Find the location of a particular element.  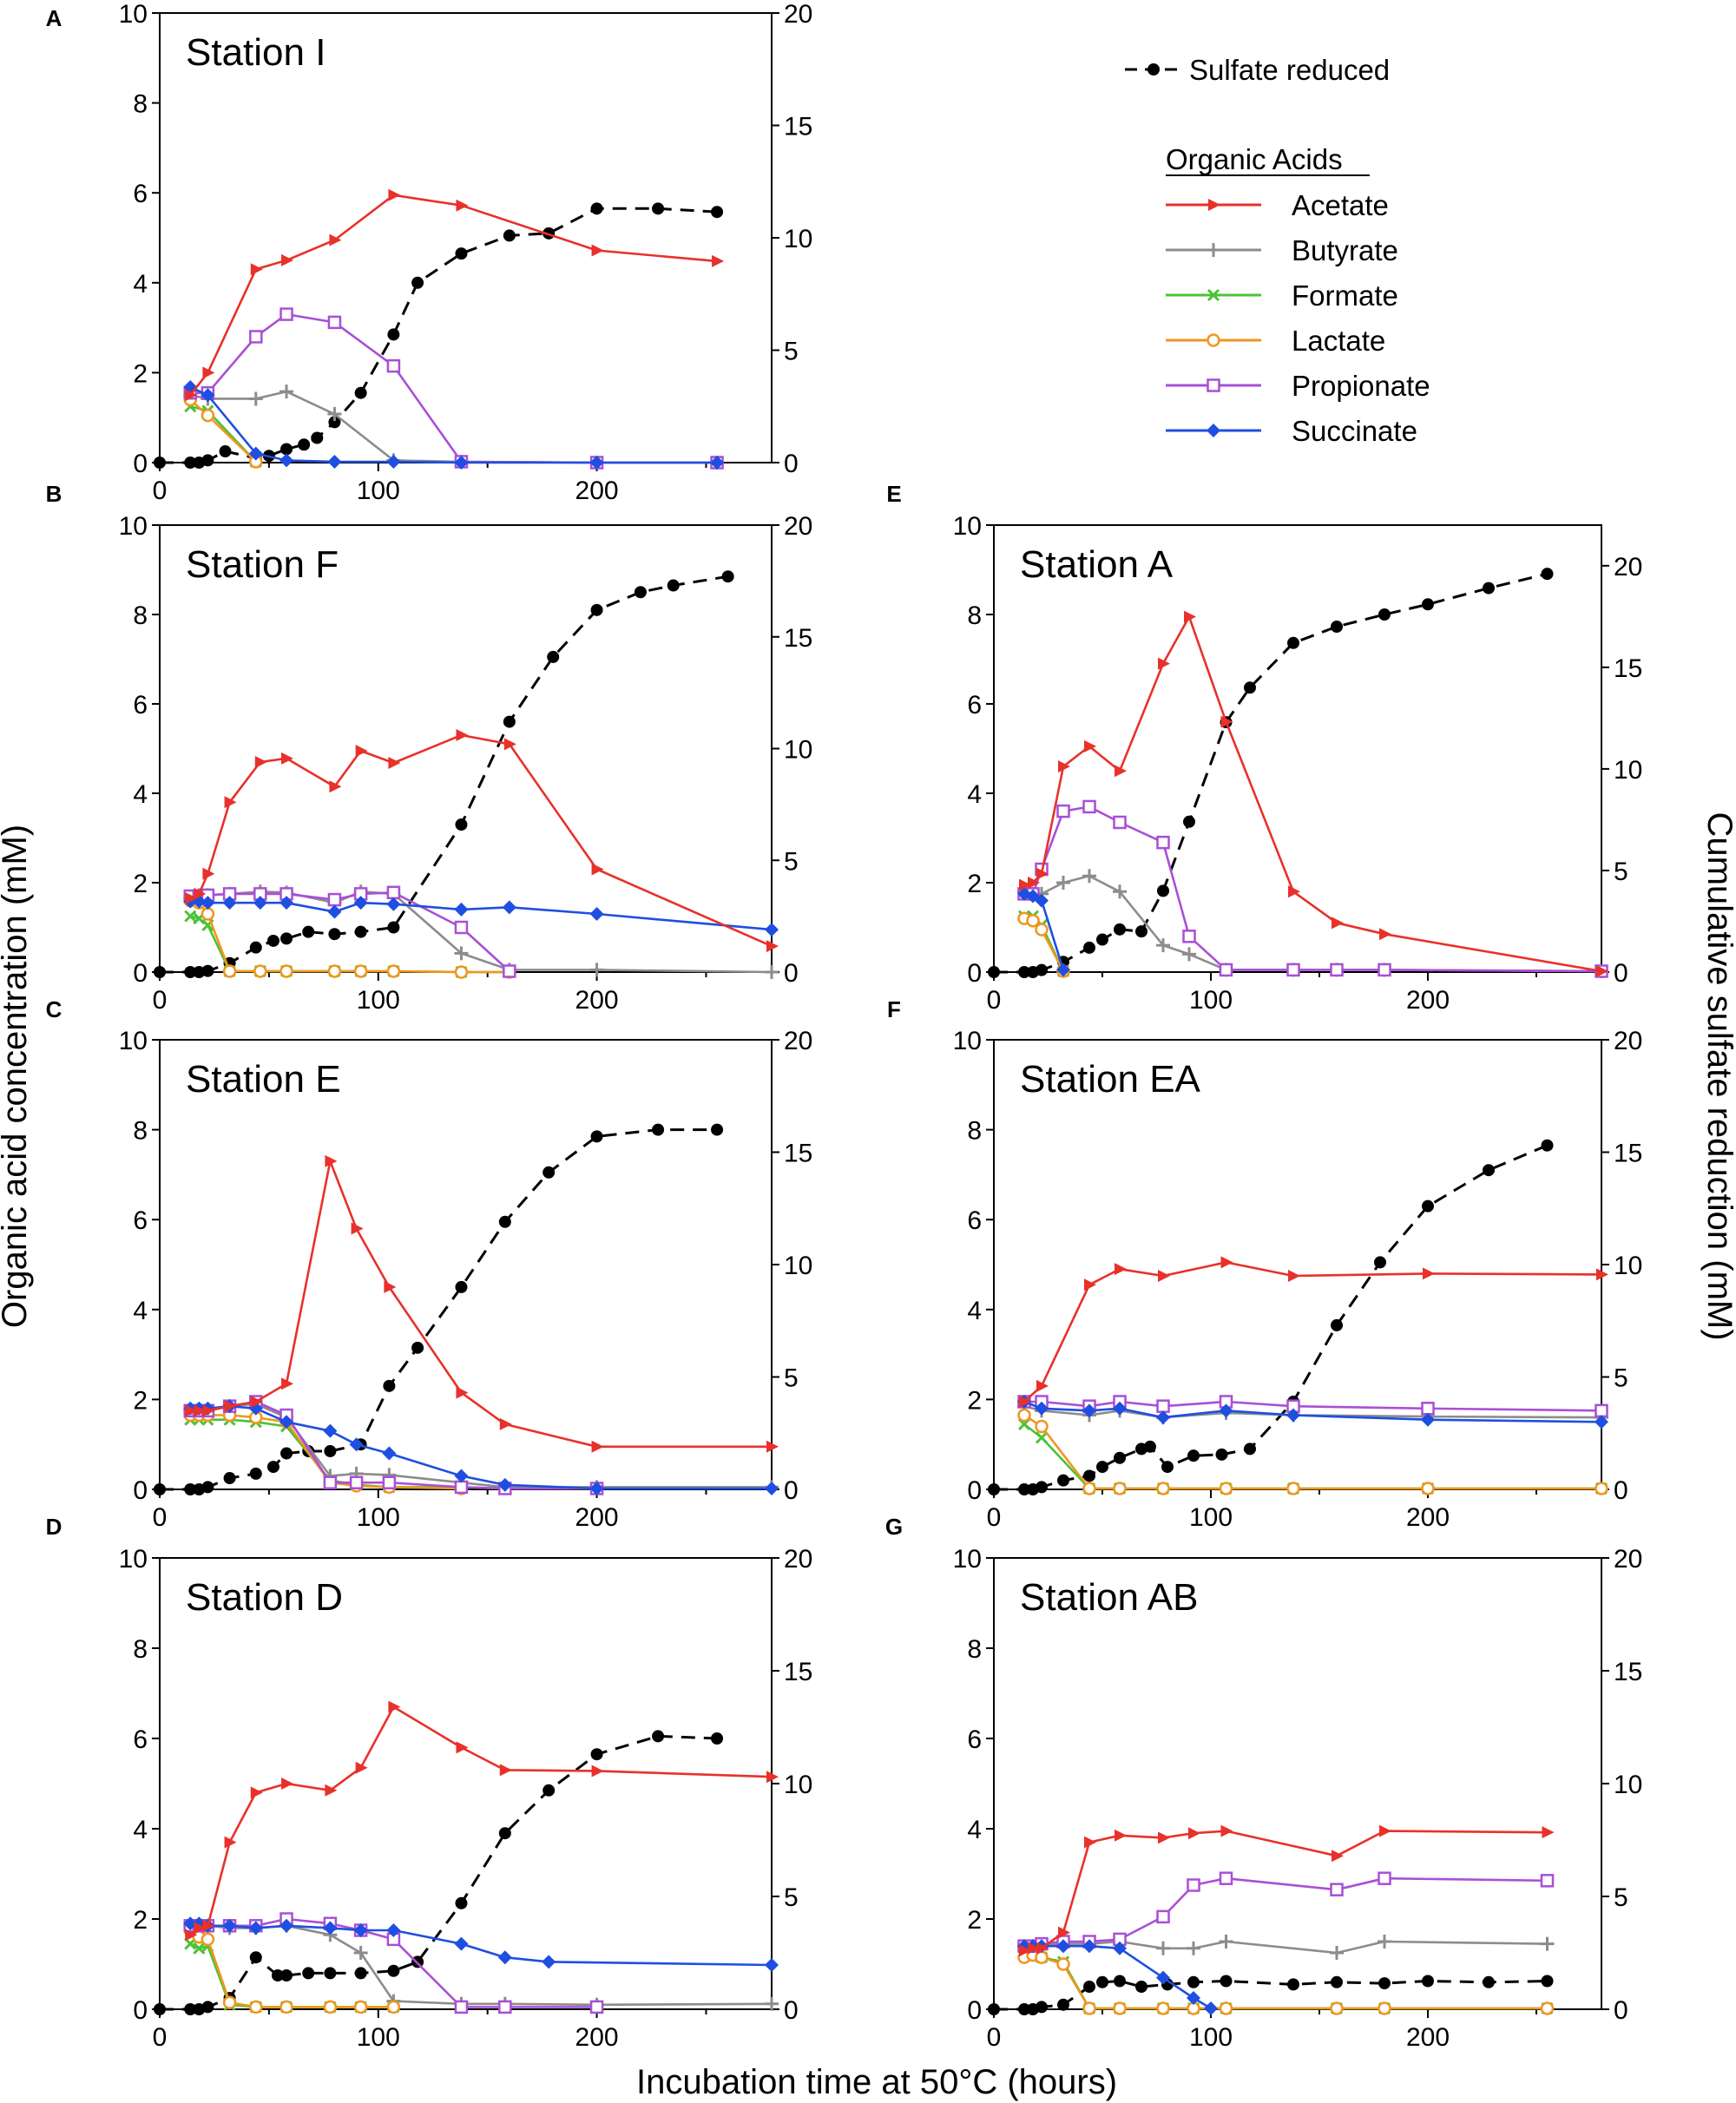

series-lactate is located at coordinates (1286, 1981).